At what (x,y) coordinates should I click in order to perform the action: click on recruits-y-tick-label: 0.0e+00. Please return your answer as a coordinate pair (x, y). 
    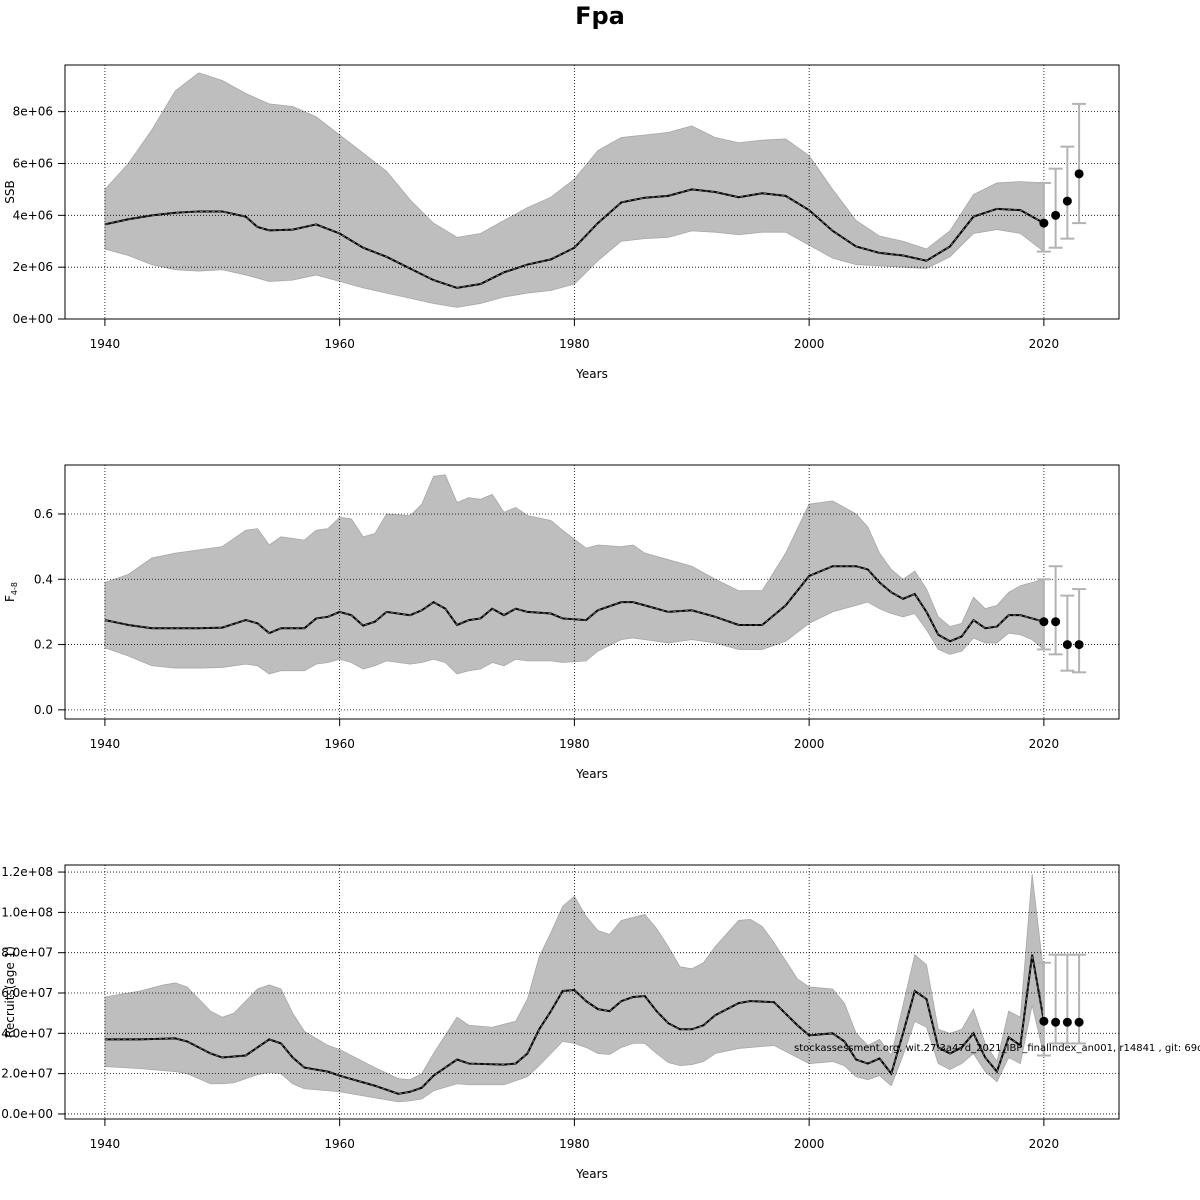
    Looking at the image, I should click on (27, 1114).